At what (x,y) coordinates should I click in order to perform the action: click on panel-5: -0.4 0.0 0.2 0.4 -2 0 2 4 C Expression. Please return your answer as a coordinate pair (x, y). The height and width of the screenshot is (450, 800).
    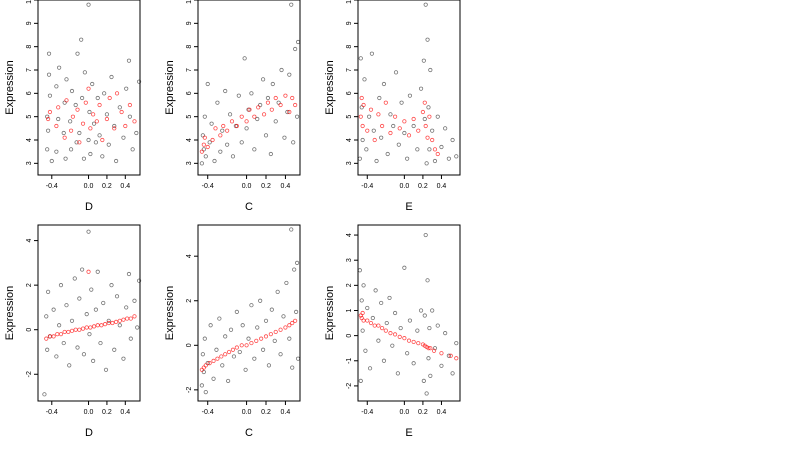
    Looking at the image, I should click on (232, 331).